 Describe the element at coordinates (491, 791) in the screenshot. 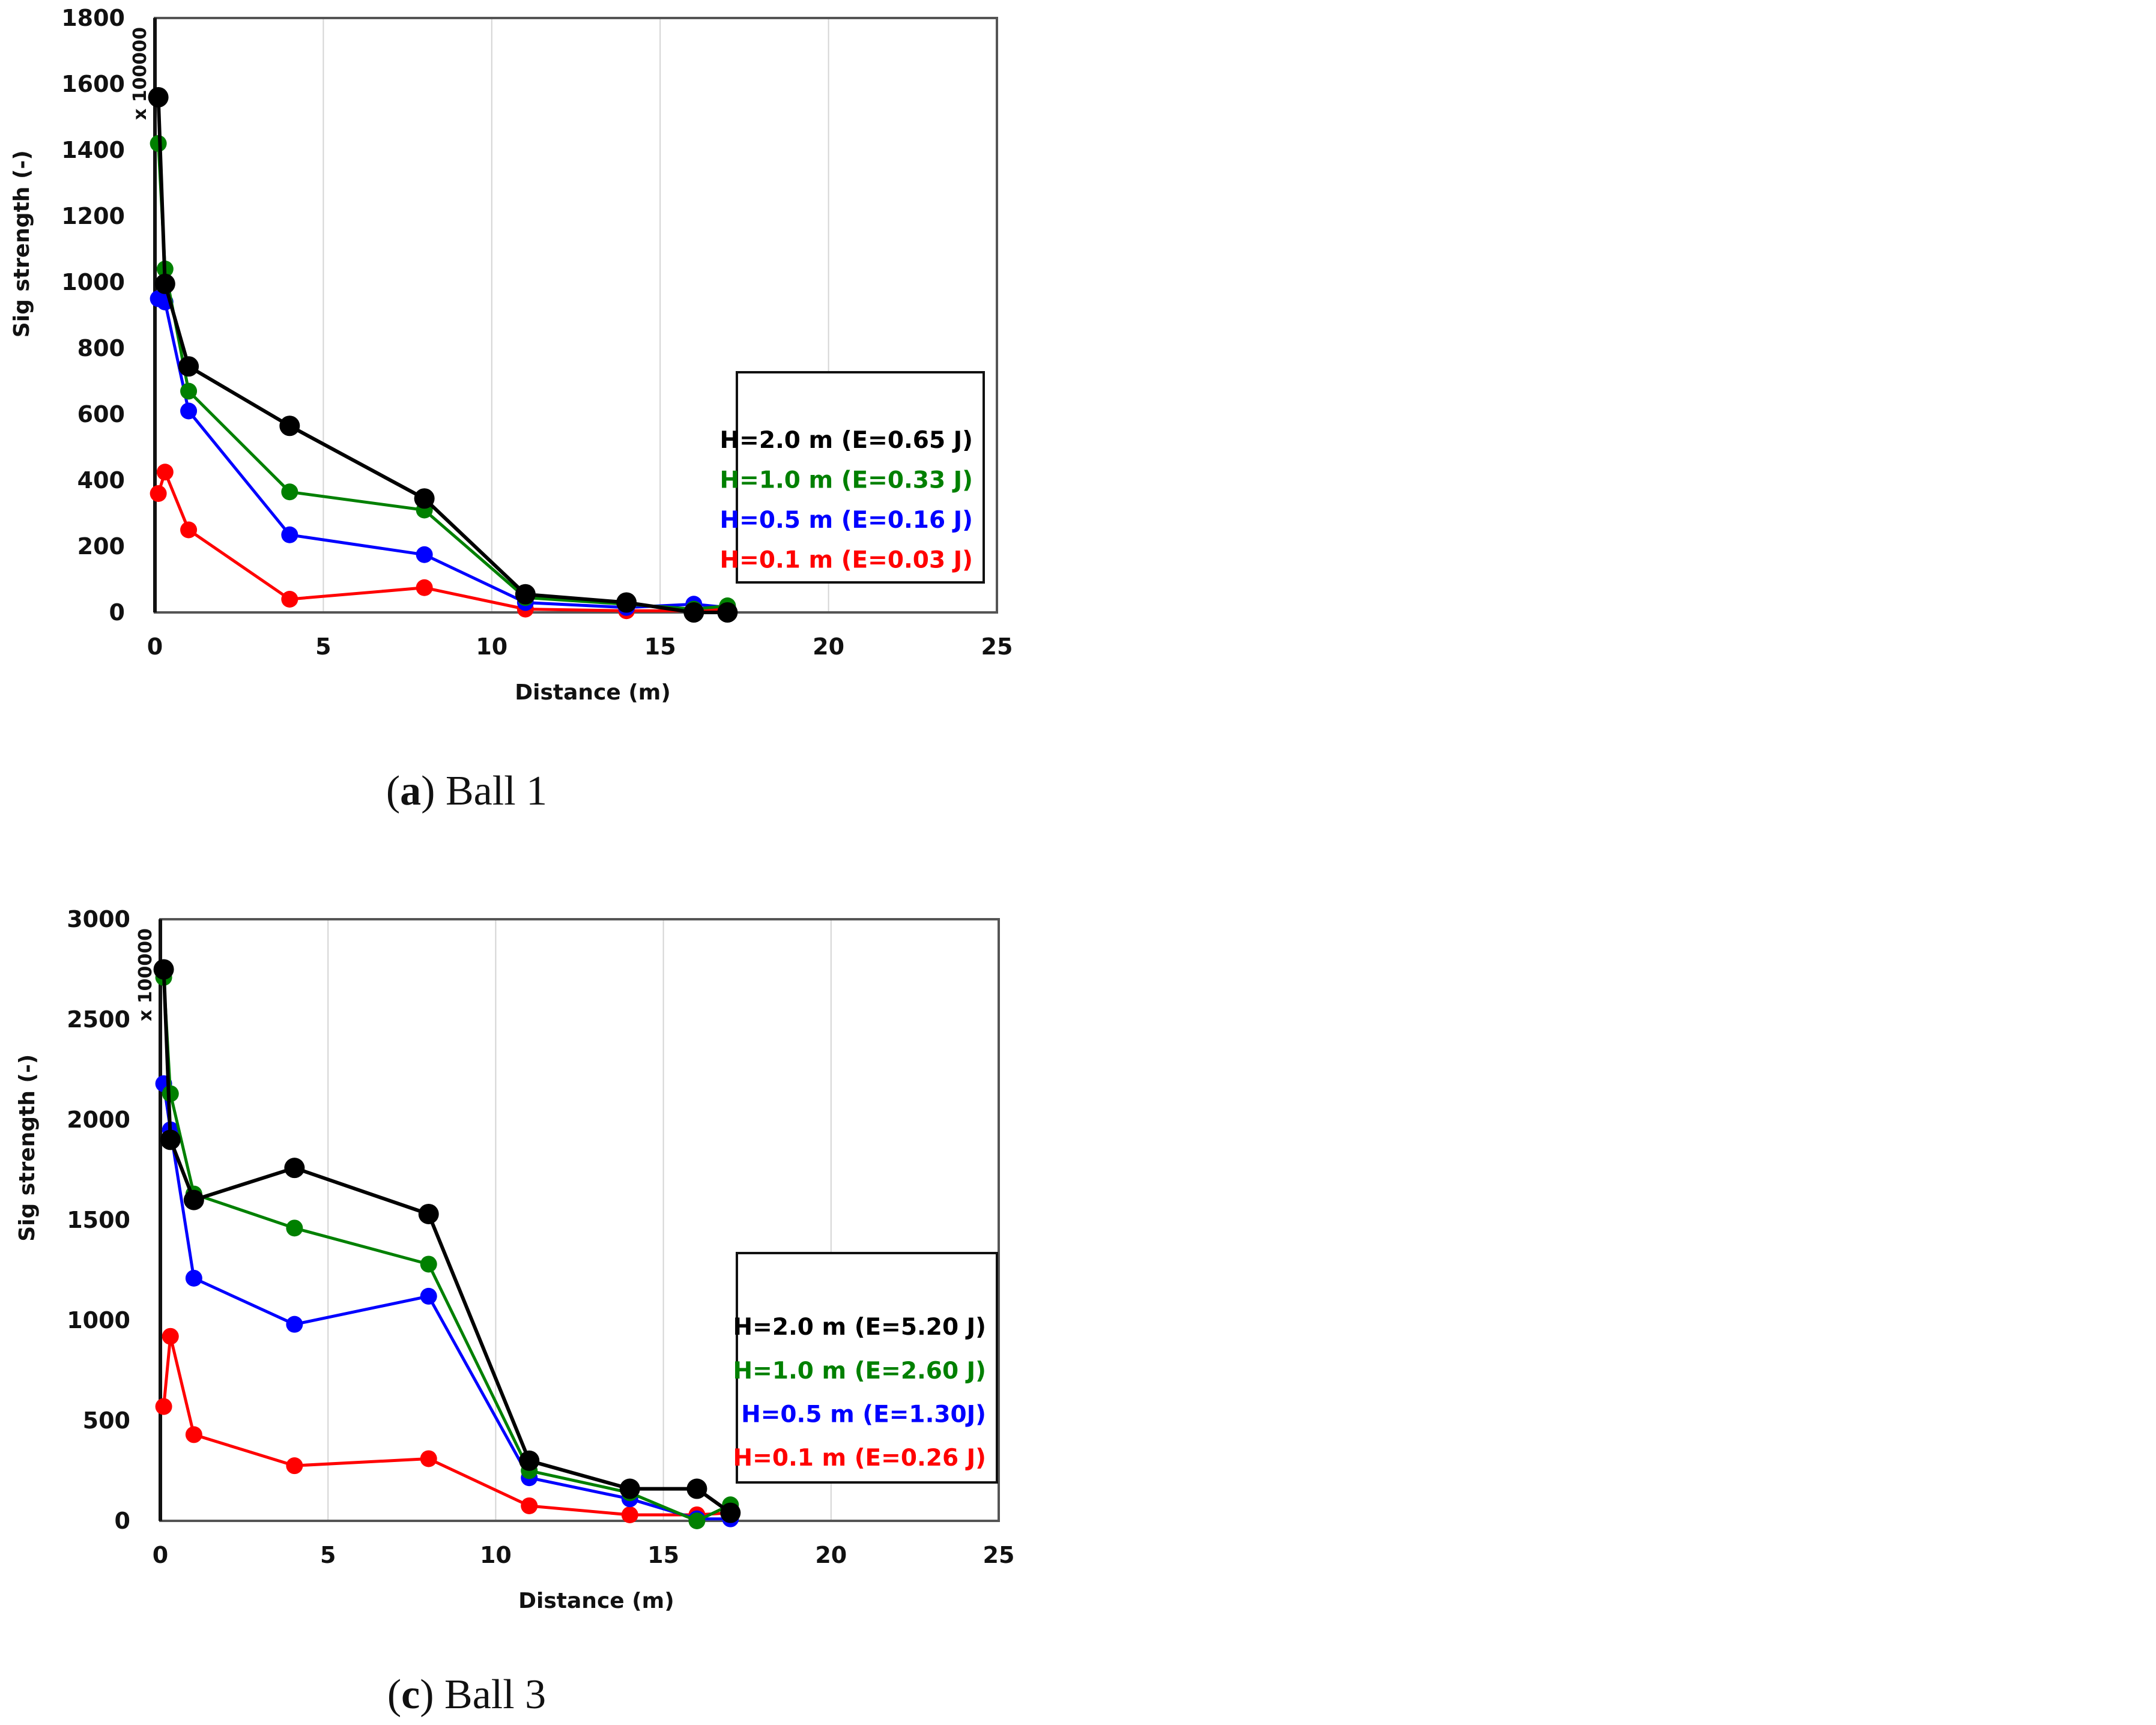

I see `caption-text: Ball 1` at that location.